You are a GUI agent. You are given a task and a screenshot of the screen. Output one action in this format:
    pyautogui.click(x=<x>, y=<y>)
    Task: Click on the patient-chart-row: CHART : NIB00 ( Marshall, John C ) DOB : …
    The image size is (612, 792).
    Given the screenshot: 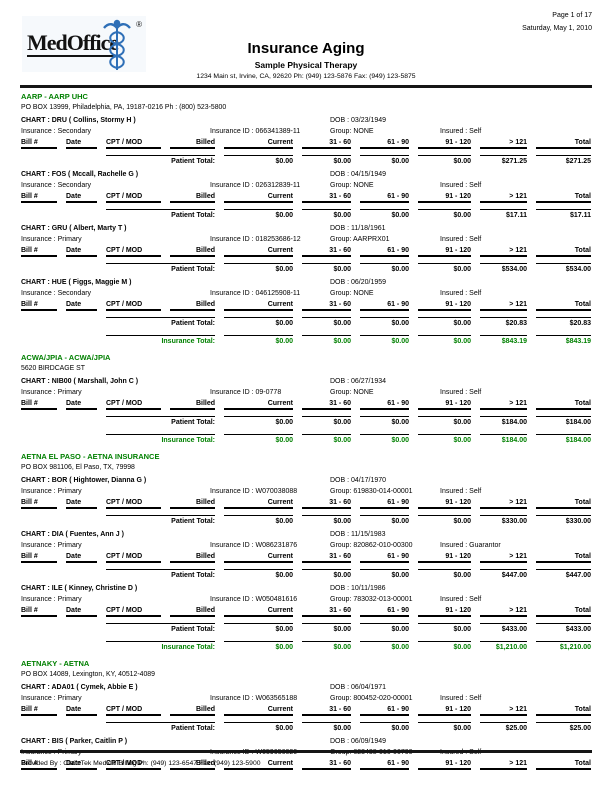 What is the action you would take?
    pyautogui.click(x=306, y=381)
    